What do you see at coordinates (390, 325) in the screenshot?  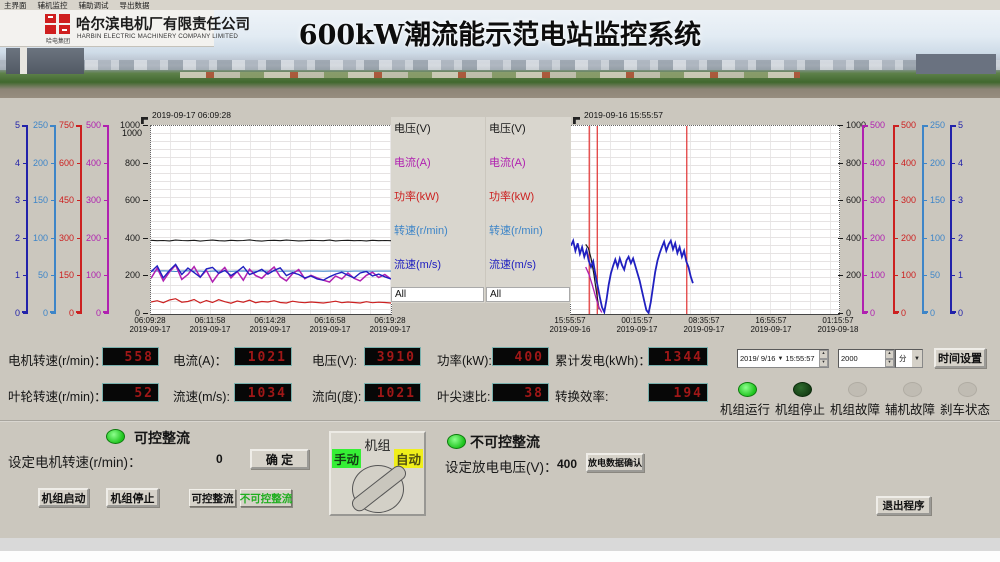 I see `x-axis-tick-label: 06:19:28 2019-09-17` at bounding box center [390, 325].